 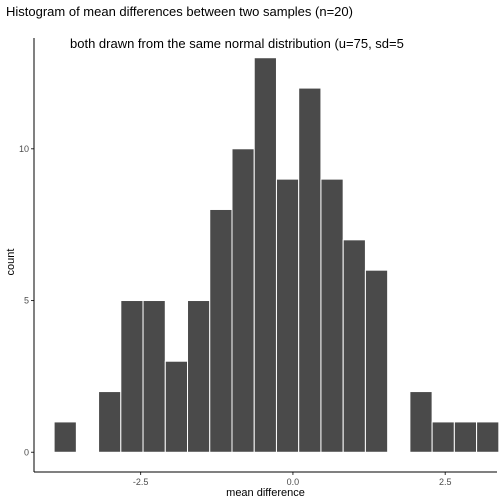 What do you see at coordinates (141, 482) in the screenshot?
I see `x-tick-label: -2.5` at bounding box center [141, 482].